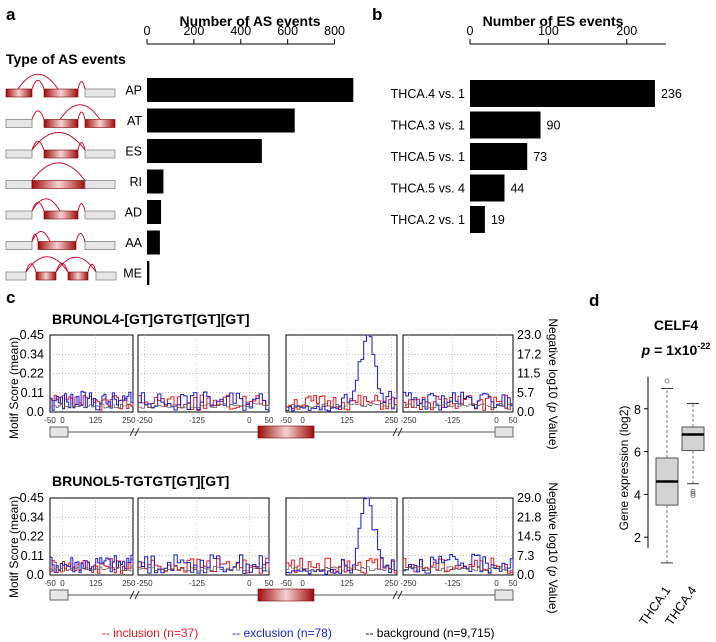 The height and width of the screenshot is (642, 716). What do you see at coordinates (250, 181) in the screenshot?
I see `panel-a-bars` at bounding box center [250, 181].